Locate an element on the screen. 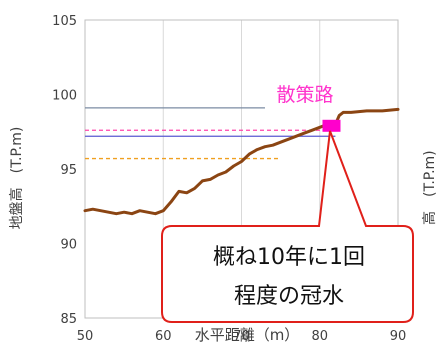 The image size is (442, 351). x-tick-label-2: 70 is located at coordinates (241, 336).